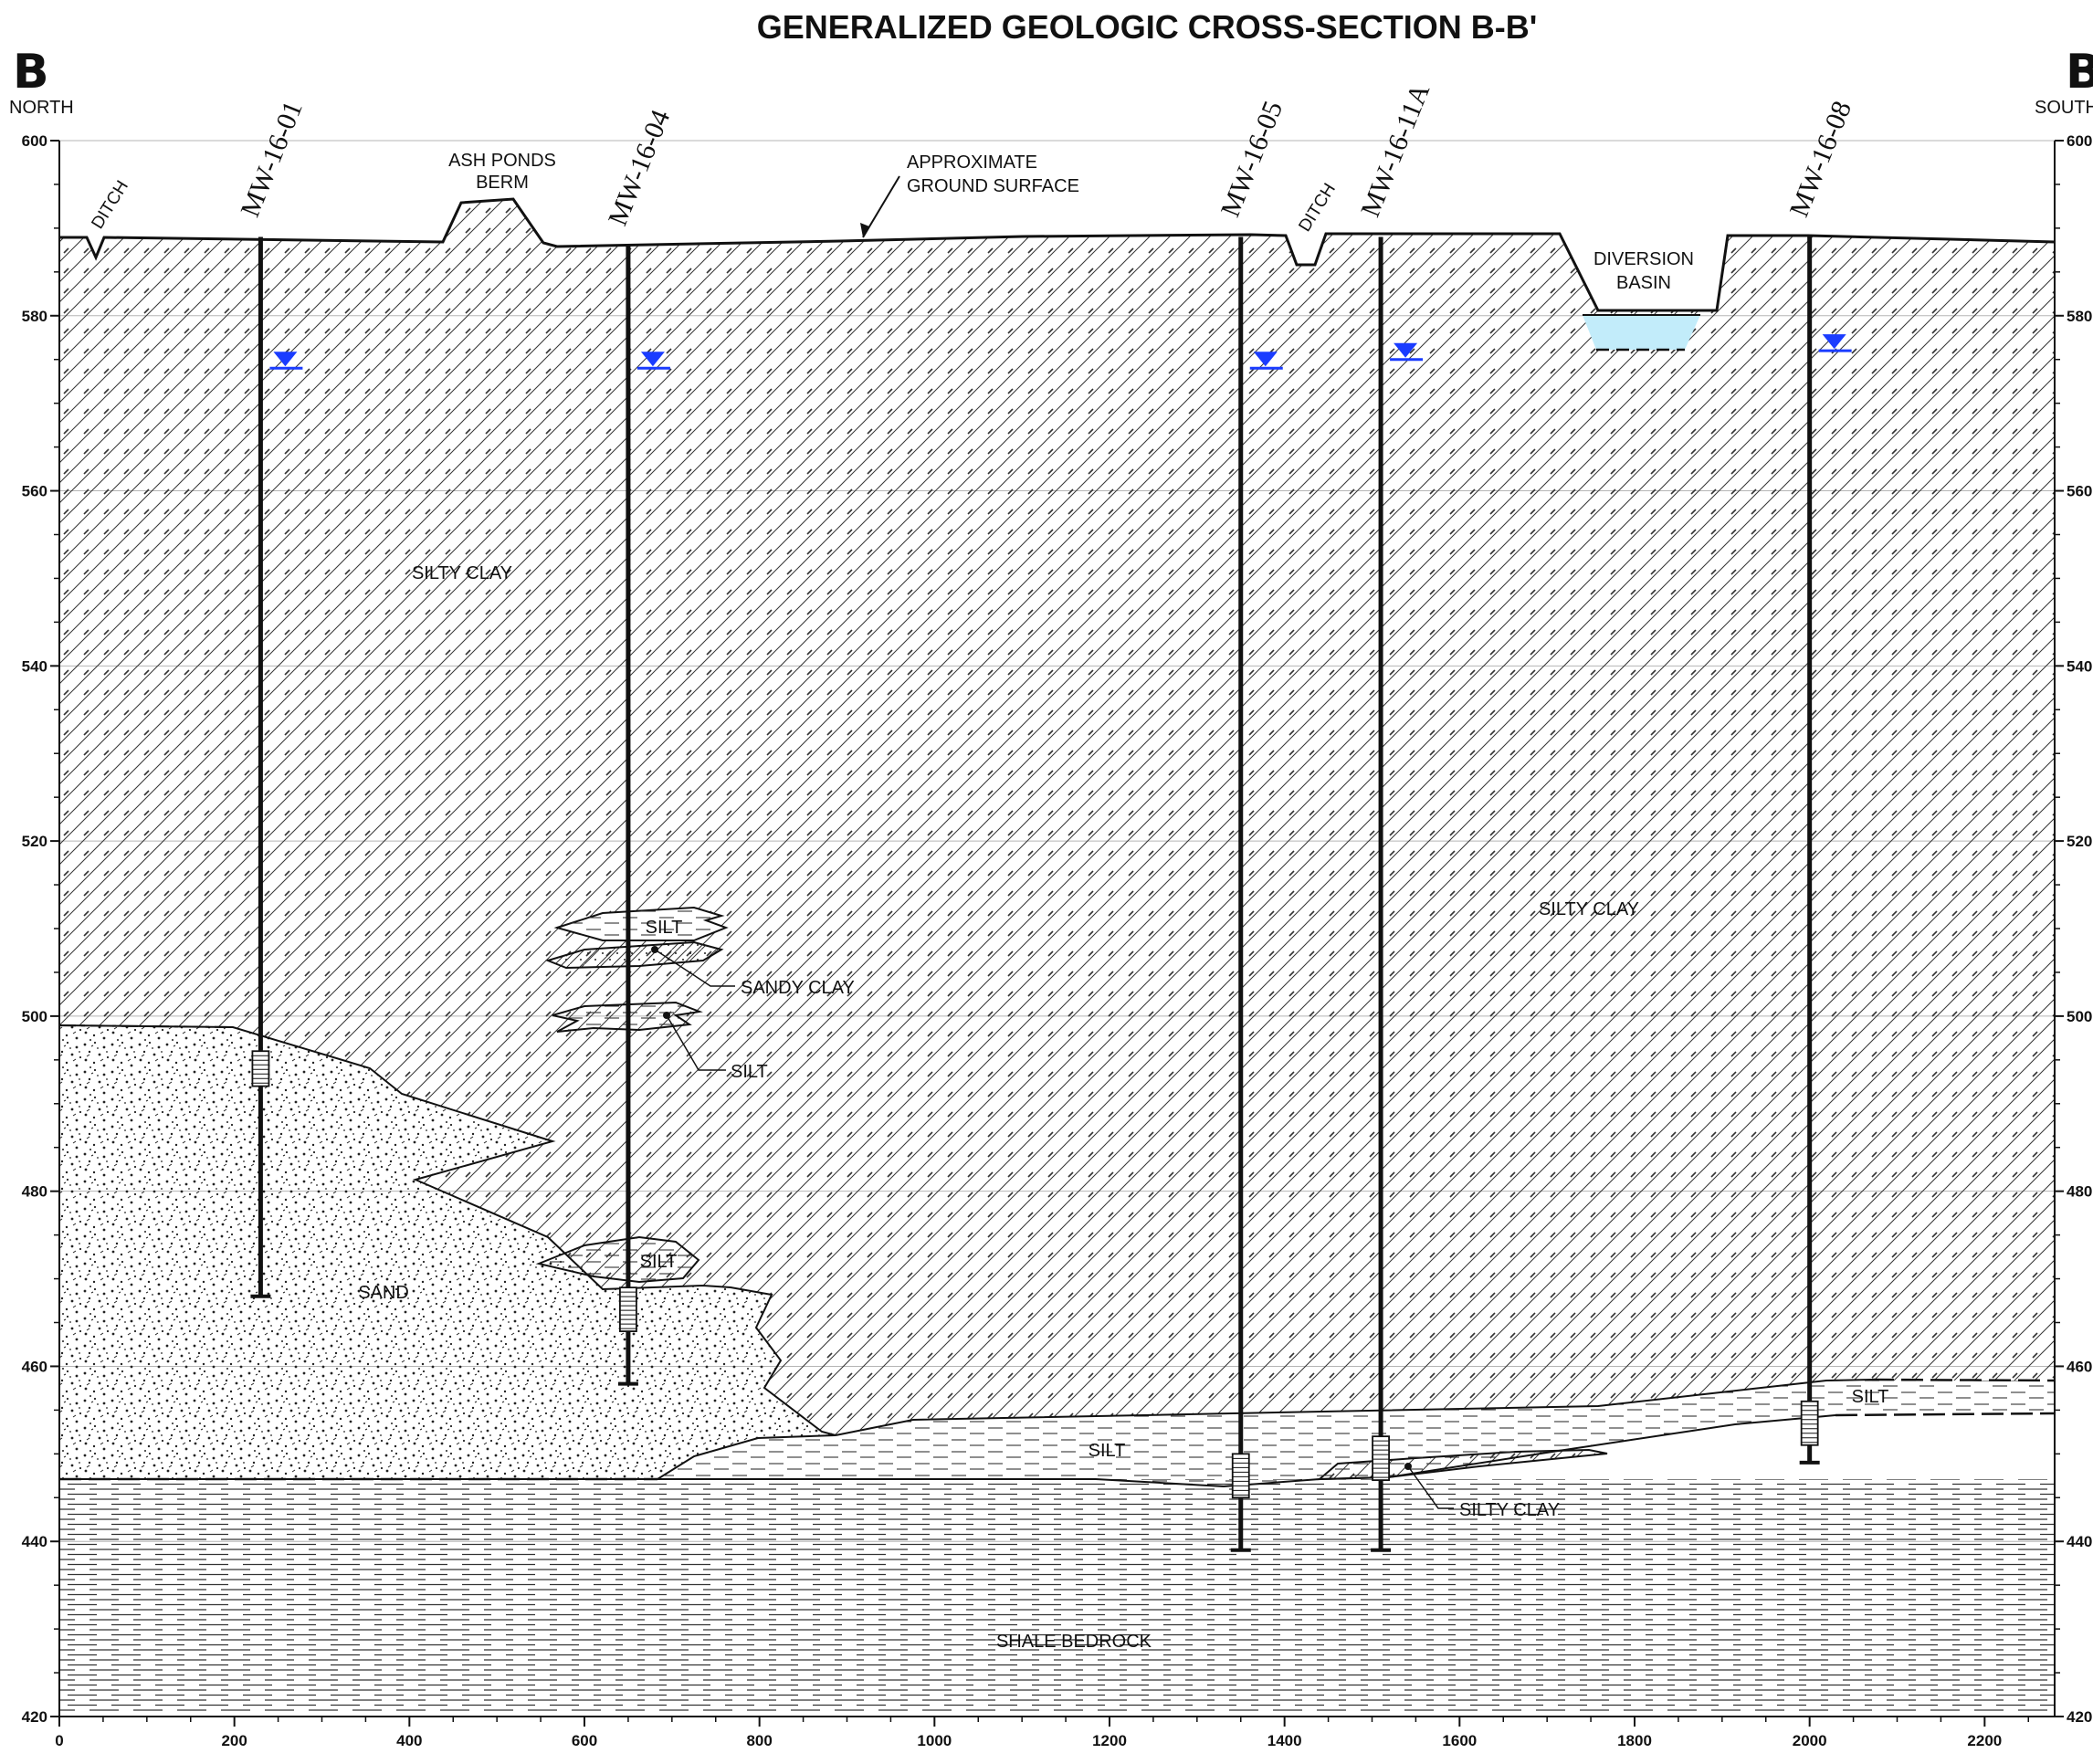 This screenshot has width=2093, height=1764. Describe the element at coordinates (2079, 141) in the screenshot. I see `y-tick-label-right: 600` at that location.